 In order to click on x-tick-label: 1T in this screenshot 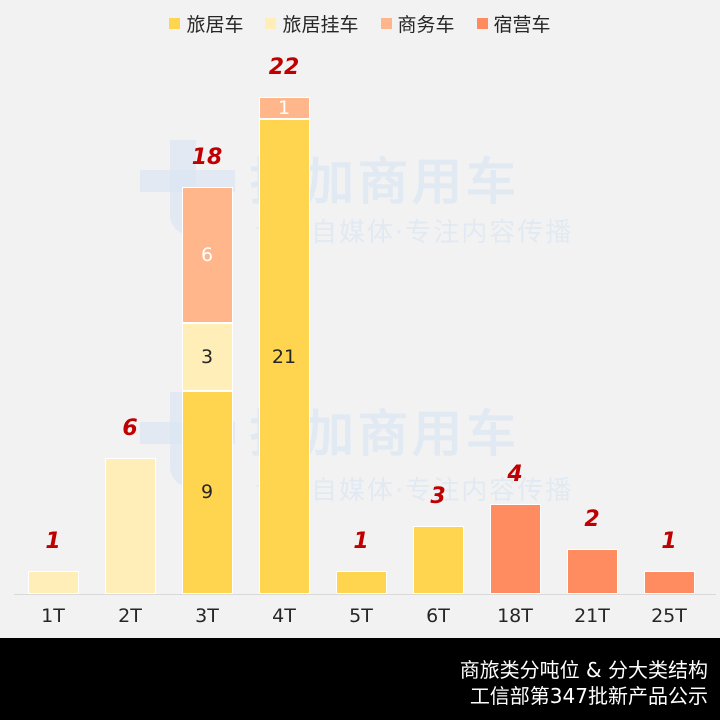, I will do `click(53, 616)`.